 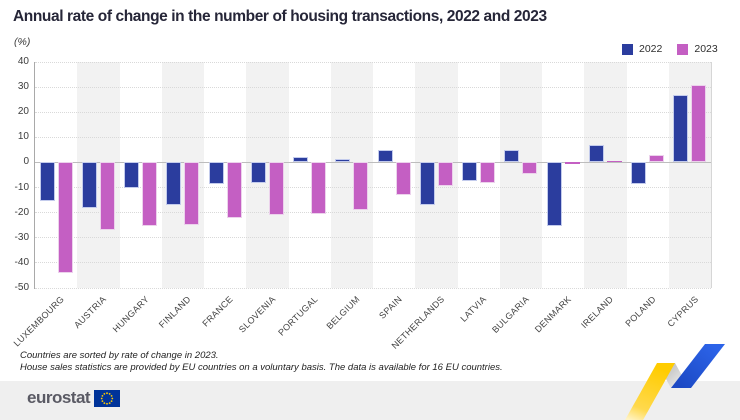 I want to click on x-category-label: LUXEMBOURG, so click(x=39, y=321).